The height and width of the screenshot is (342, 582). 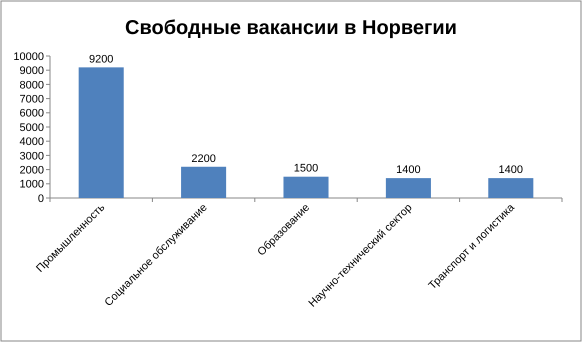 What do you see at coordinates (291, 28) in the screenshot?
I see `chart-title: Свободные вакансии в Норвегии` at bounding box center [291, 28].